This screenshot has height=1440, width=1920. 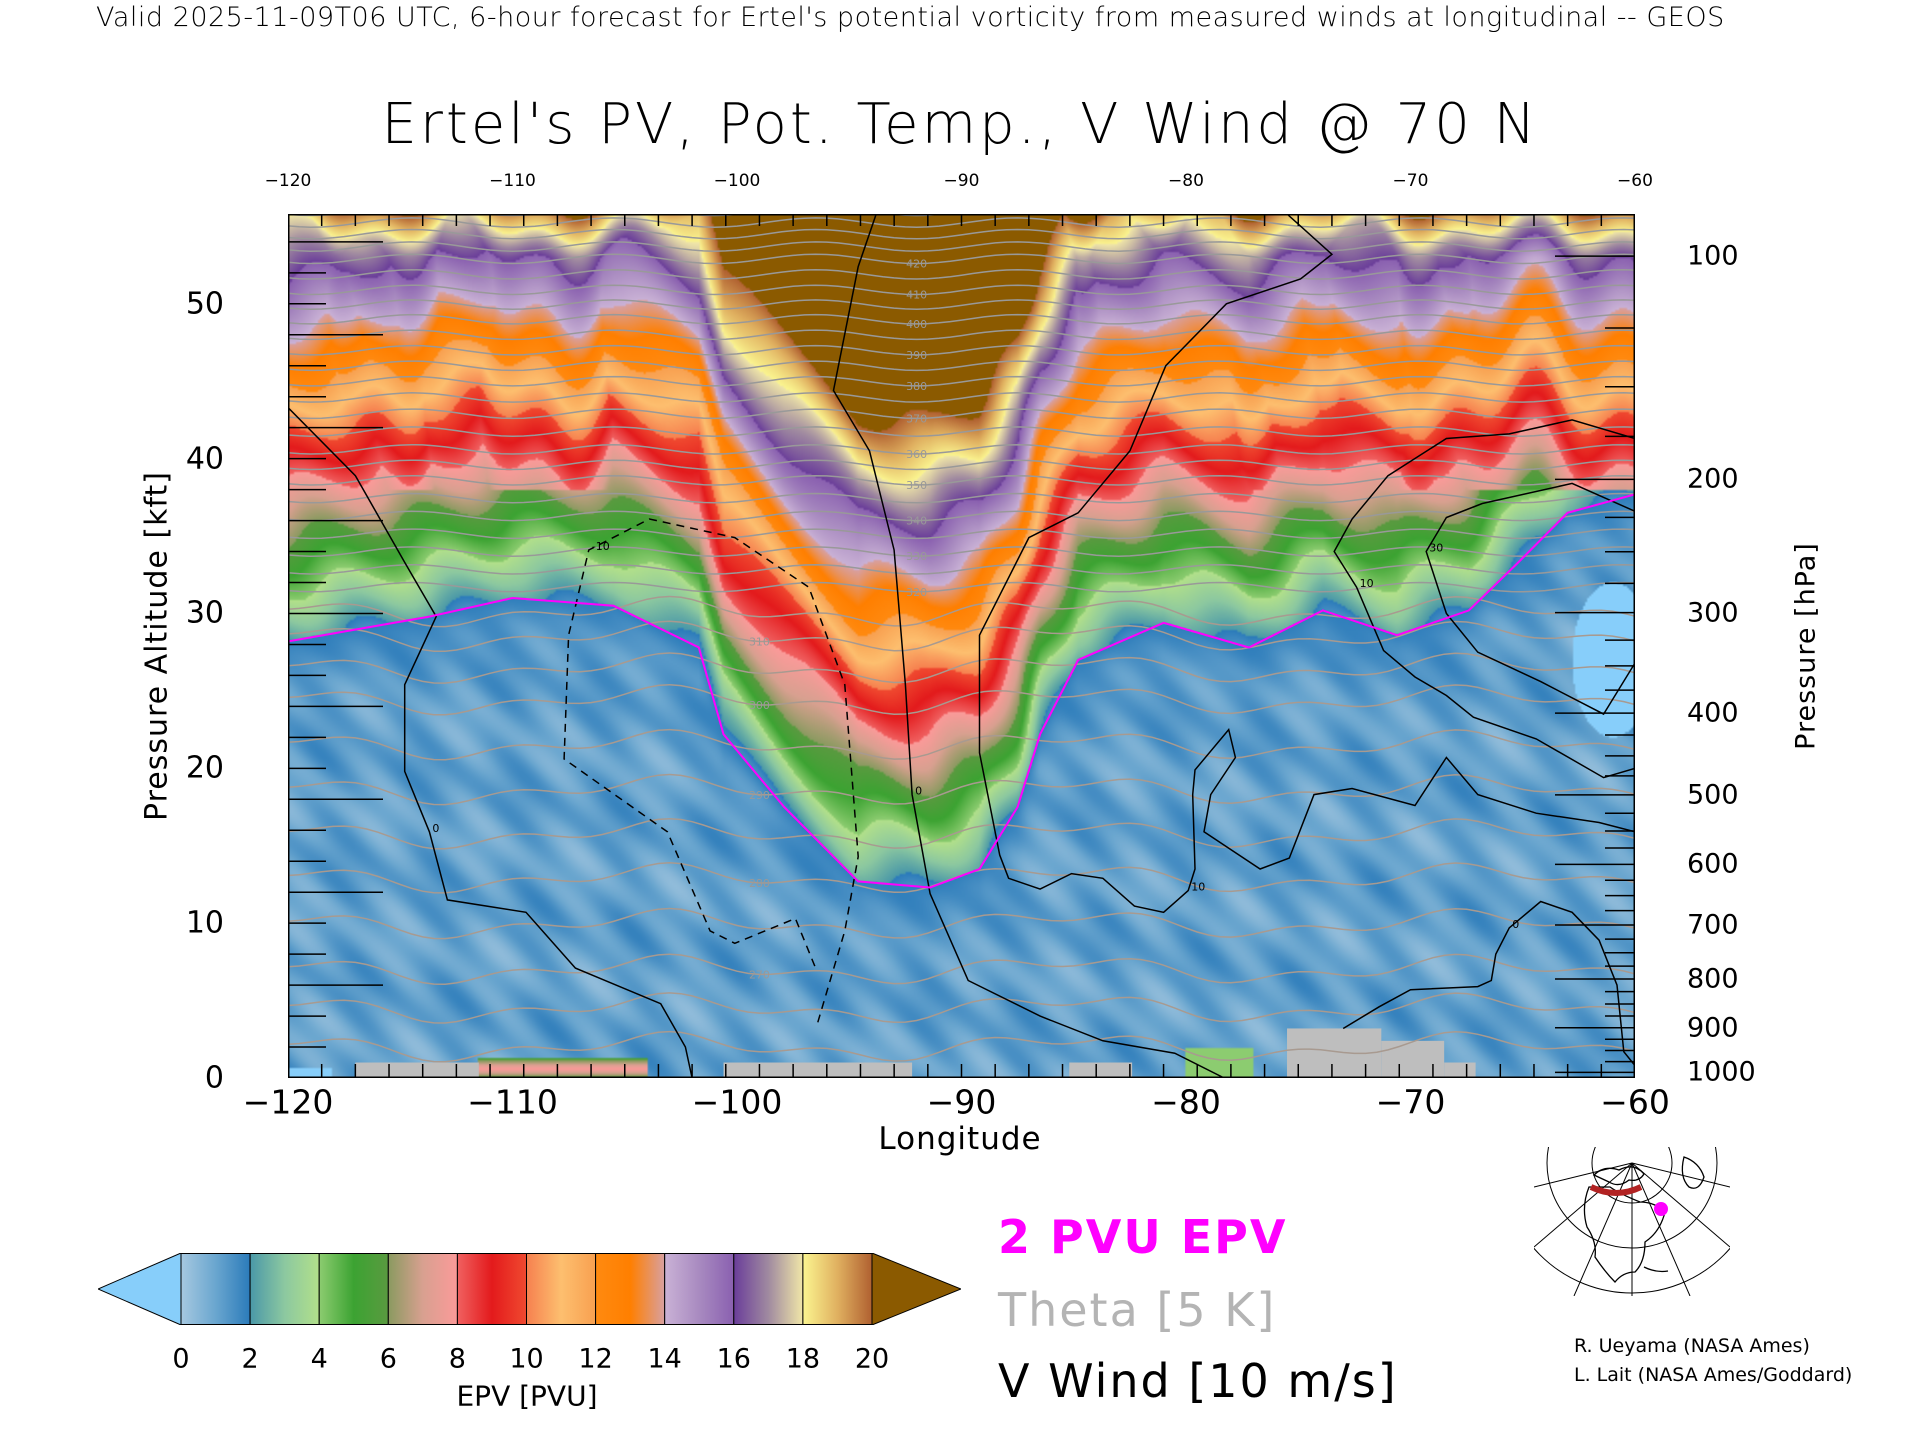 I want to click on credit-line-2: L. Lait (NASA Ames/Goddard), so click(x=1713, y=1375).